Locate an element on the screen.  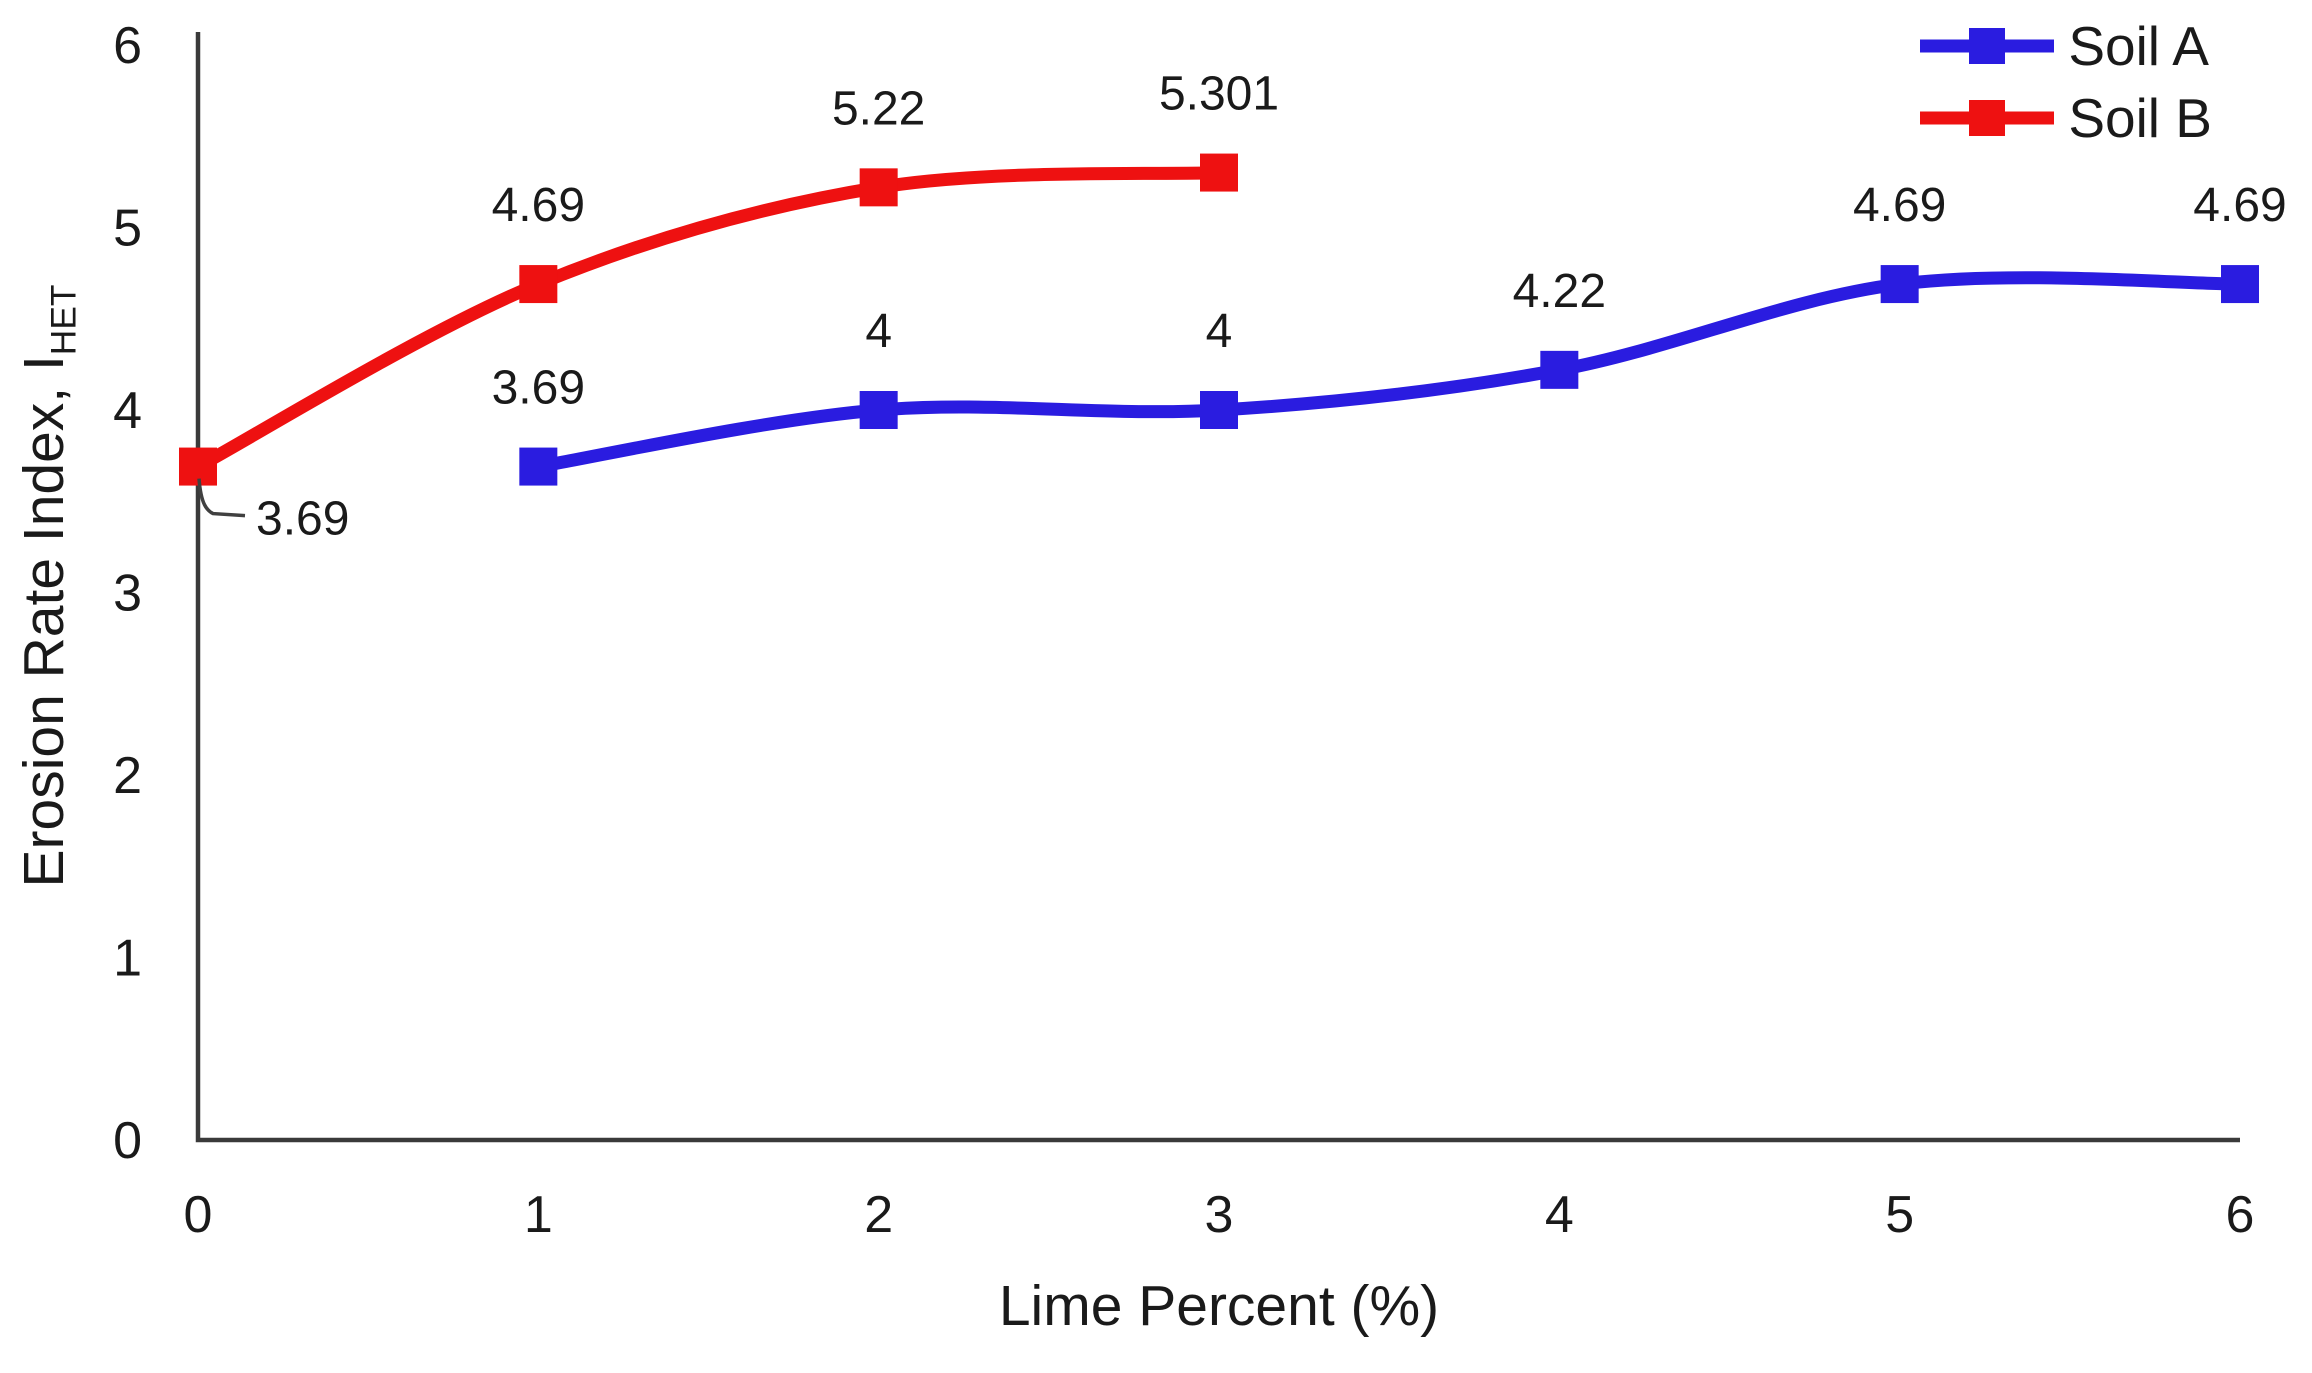
series-line-soil-b is located at coordinates (708, 320).